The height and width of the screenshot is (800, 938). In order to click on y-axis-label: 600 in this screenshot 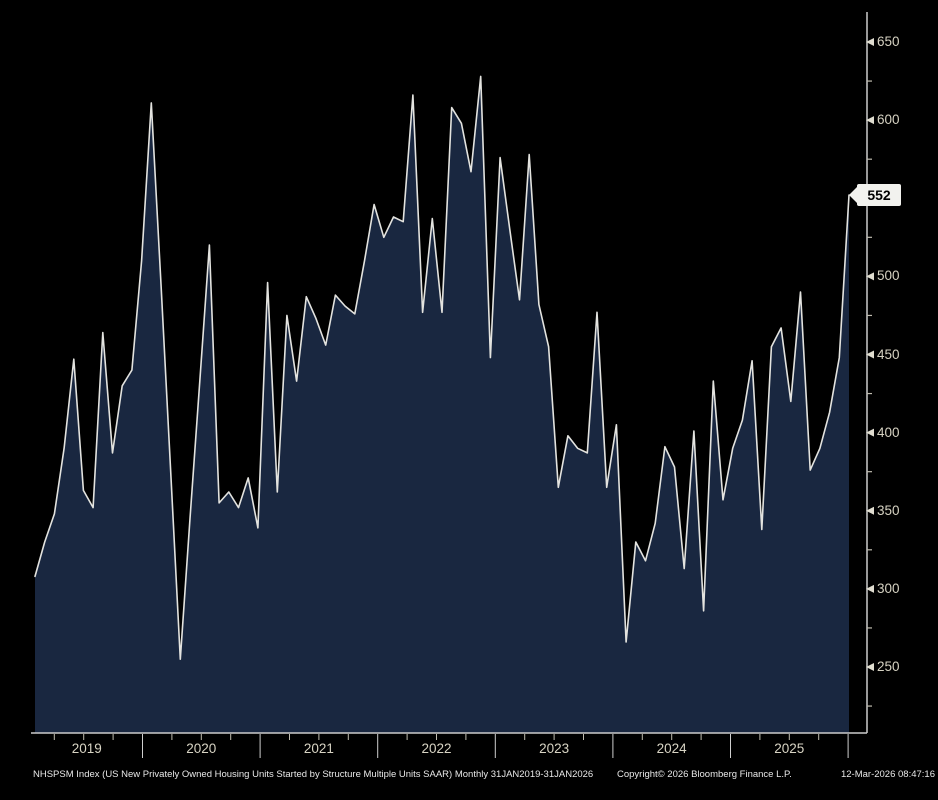, I will do `click(888, 120)`.